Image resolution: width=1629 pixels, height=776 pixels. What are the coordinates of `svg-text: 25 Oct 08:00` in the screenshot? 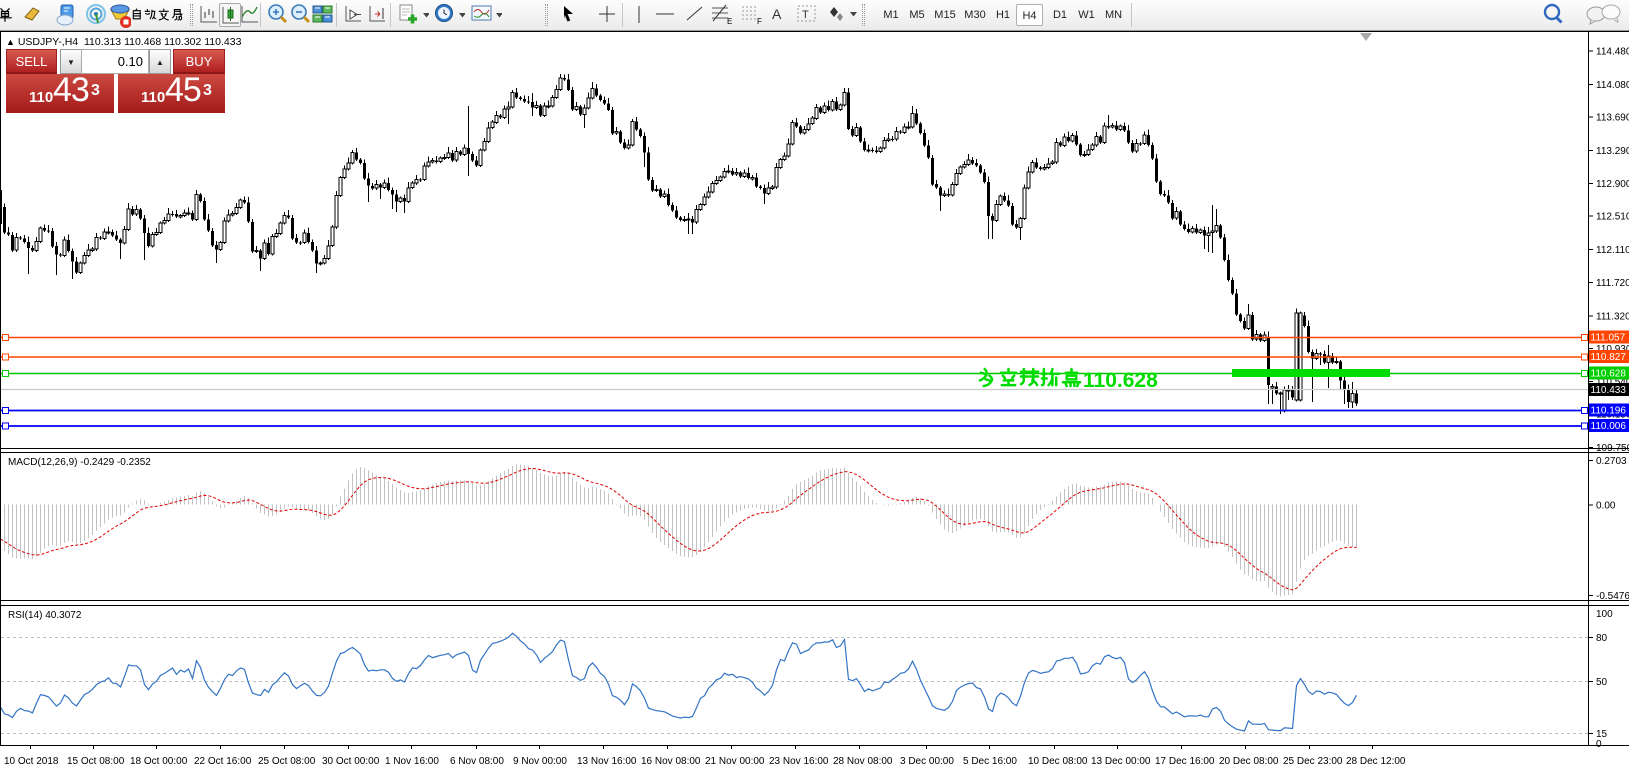 It's located at (287, 761).